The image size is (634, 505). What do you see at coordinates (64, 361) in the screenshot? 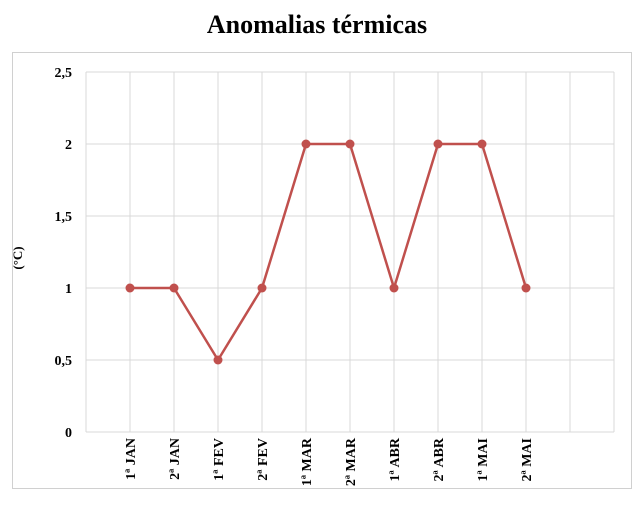
I see `y-tick-label: 0,5` at bounding box center [64, 361].